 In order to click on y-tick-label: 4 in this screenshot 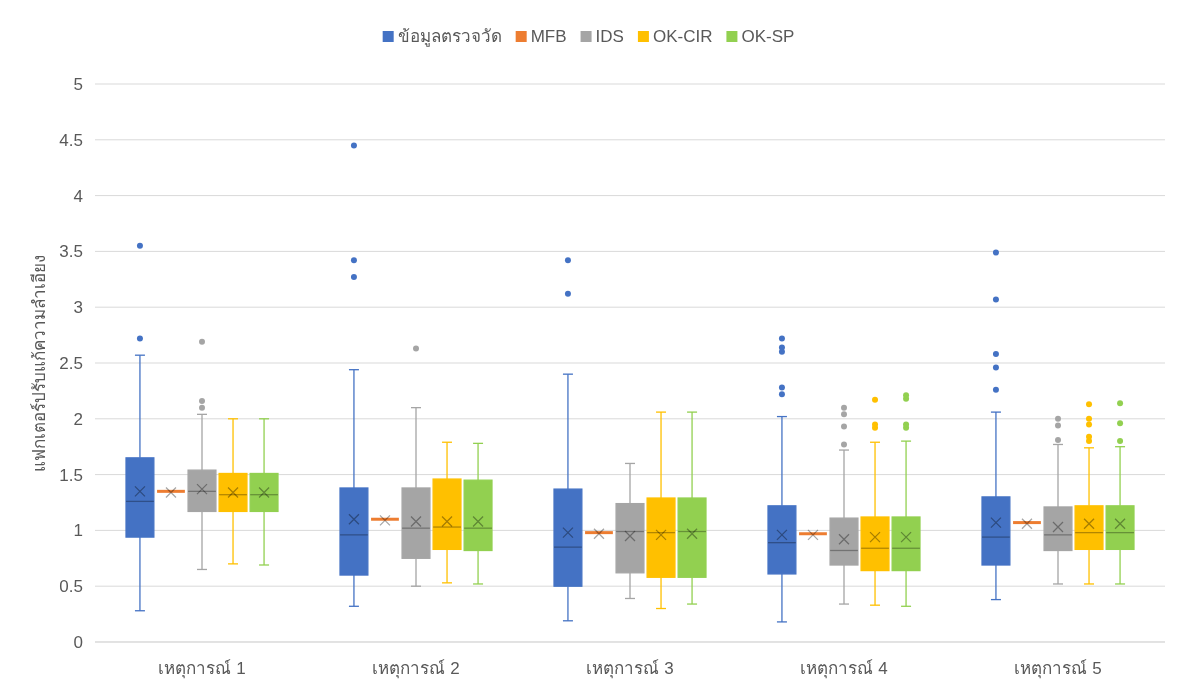, I will do `click(78, 196)`.